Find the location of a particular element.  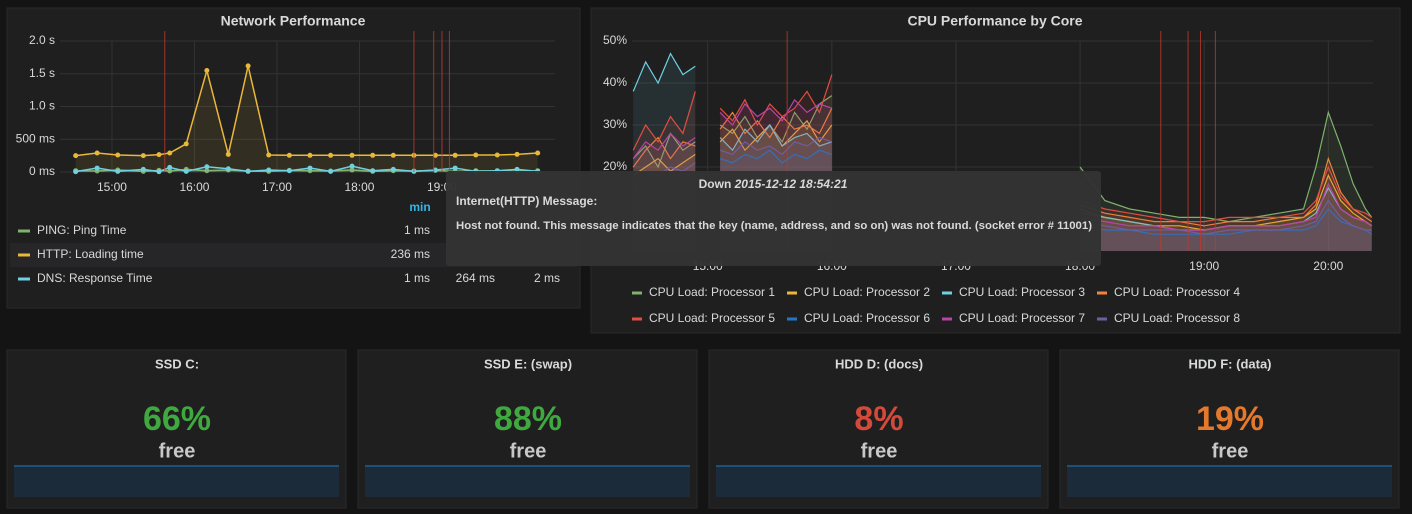

legend-label: CPU Load: Processor 2 is located at coordinates (867, 292).